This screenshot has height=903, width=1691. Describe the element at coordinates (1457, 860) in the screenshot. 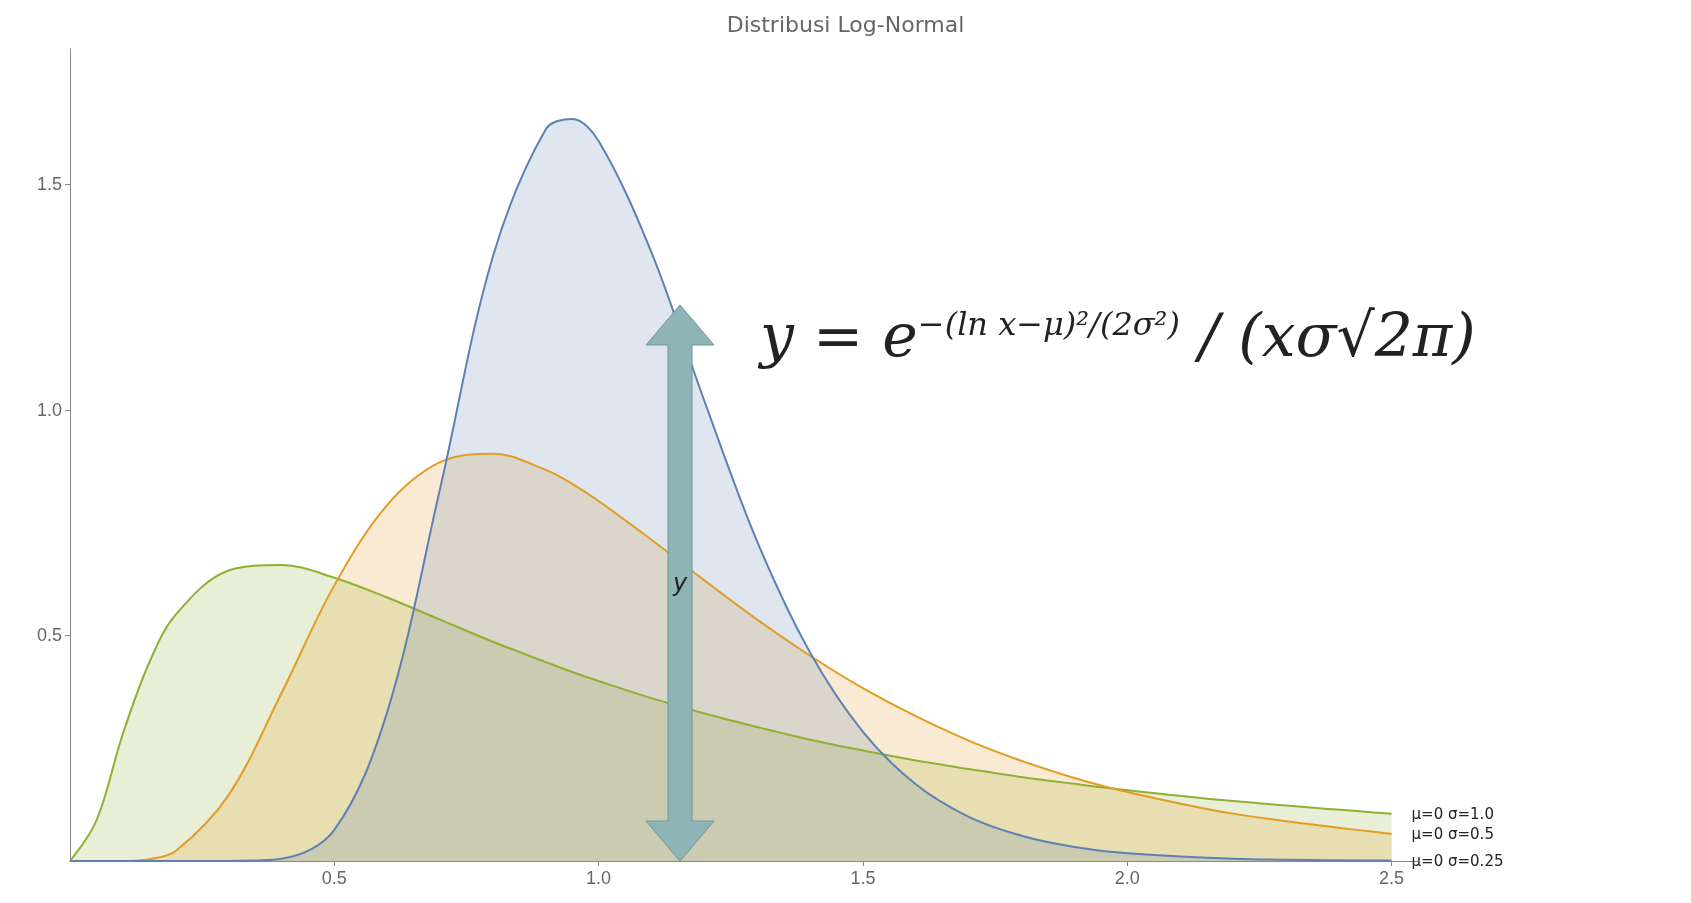

I see `series-label: μ=0 σ=0.25` at that location.